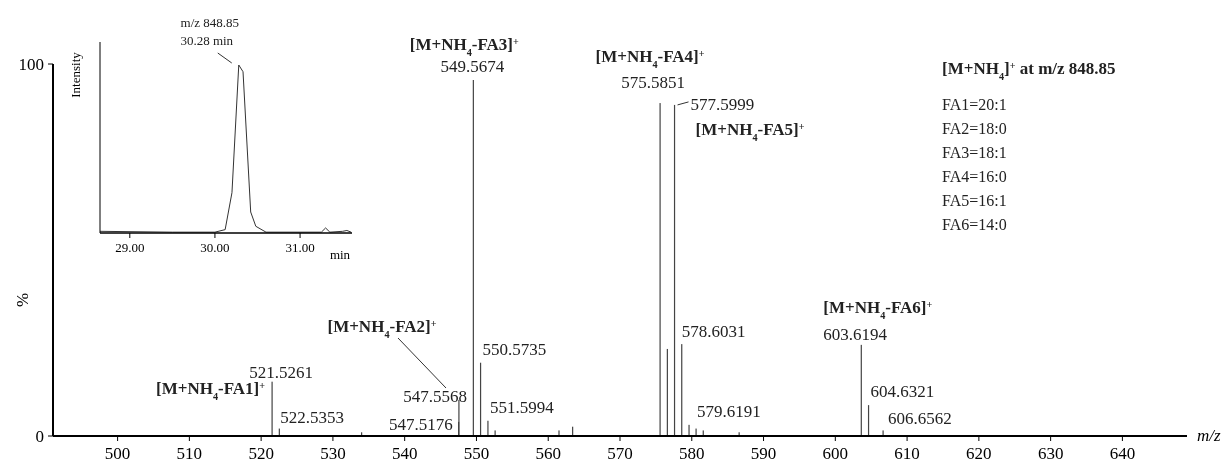  What do you see at coordinates (75, 74) in the screenshot?
I see `y-axis-title: Intensity` at bounding box center [75, 74].